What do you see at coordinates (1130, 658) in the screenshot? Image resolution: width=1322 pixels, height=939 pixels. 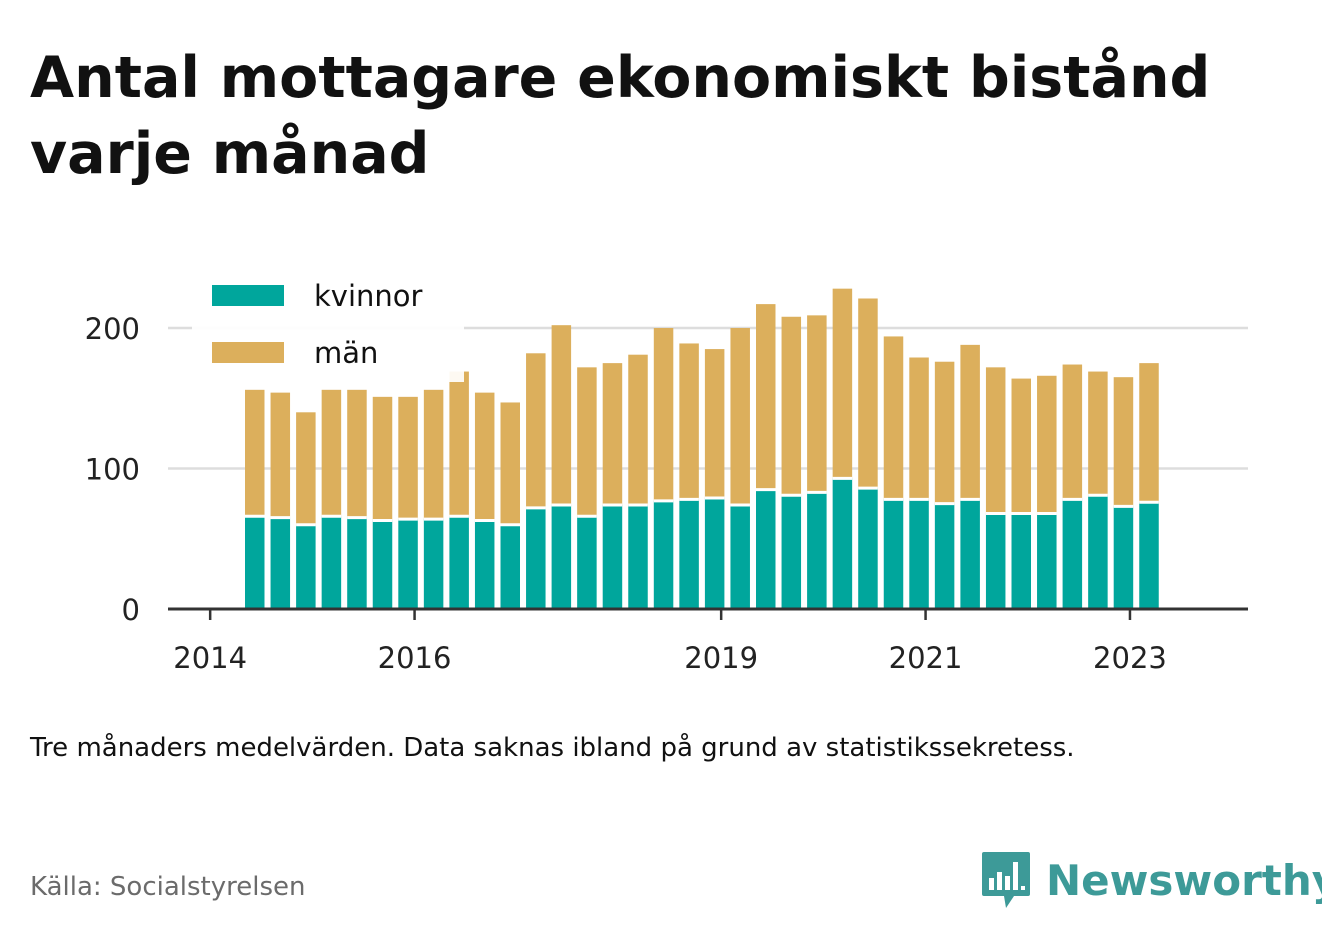 I see `x-tick-label: 2023` at bounding box center [1130, 658].